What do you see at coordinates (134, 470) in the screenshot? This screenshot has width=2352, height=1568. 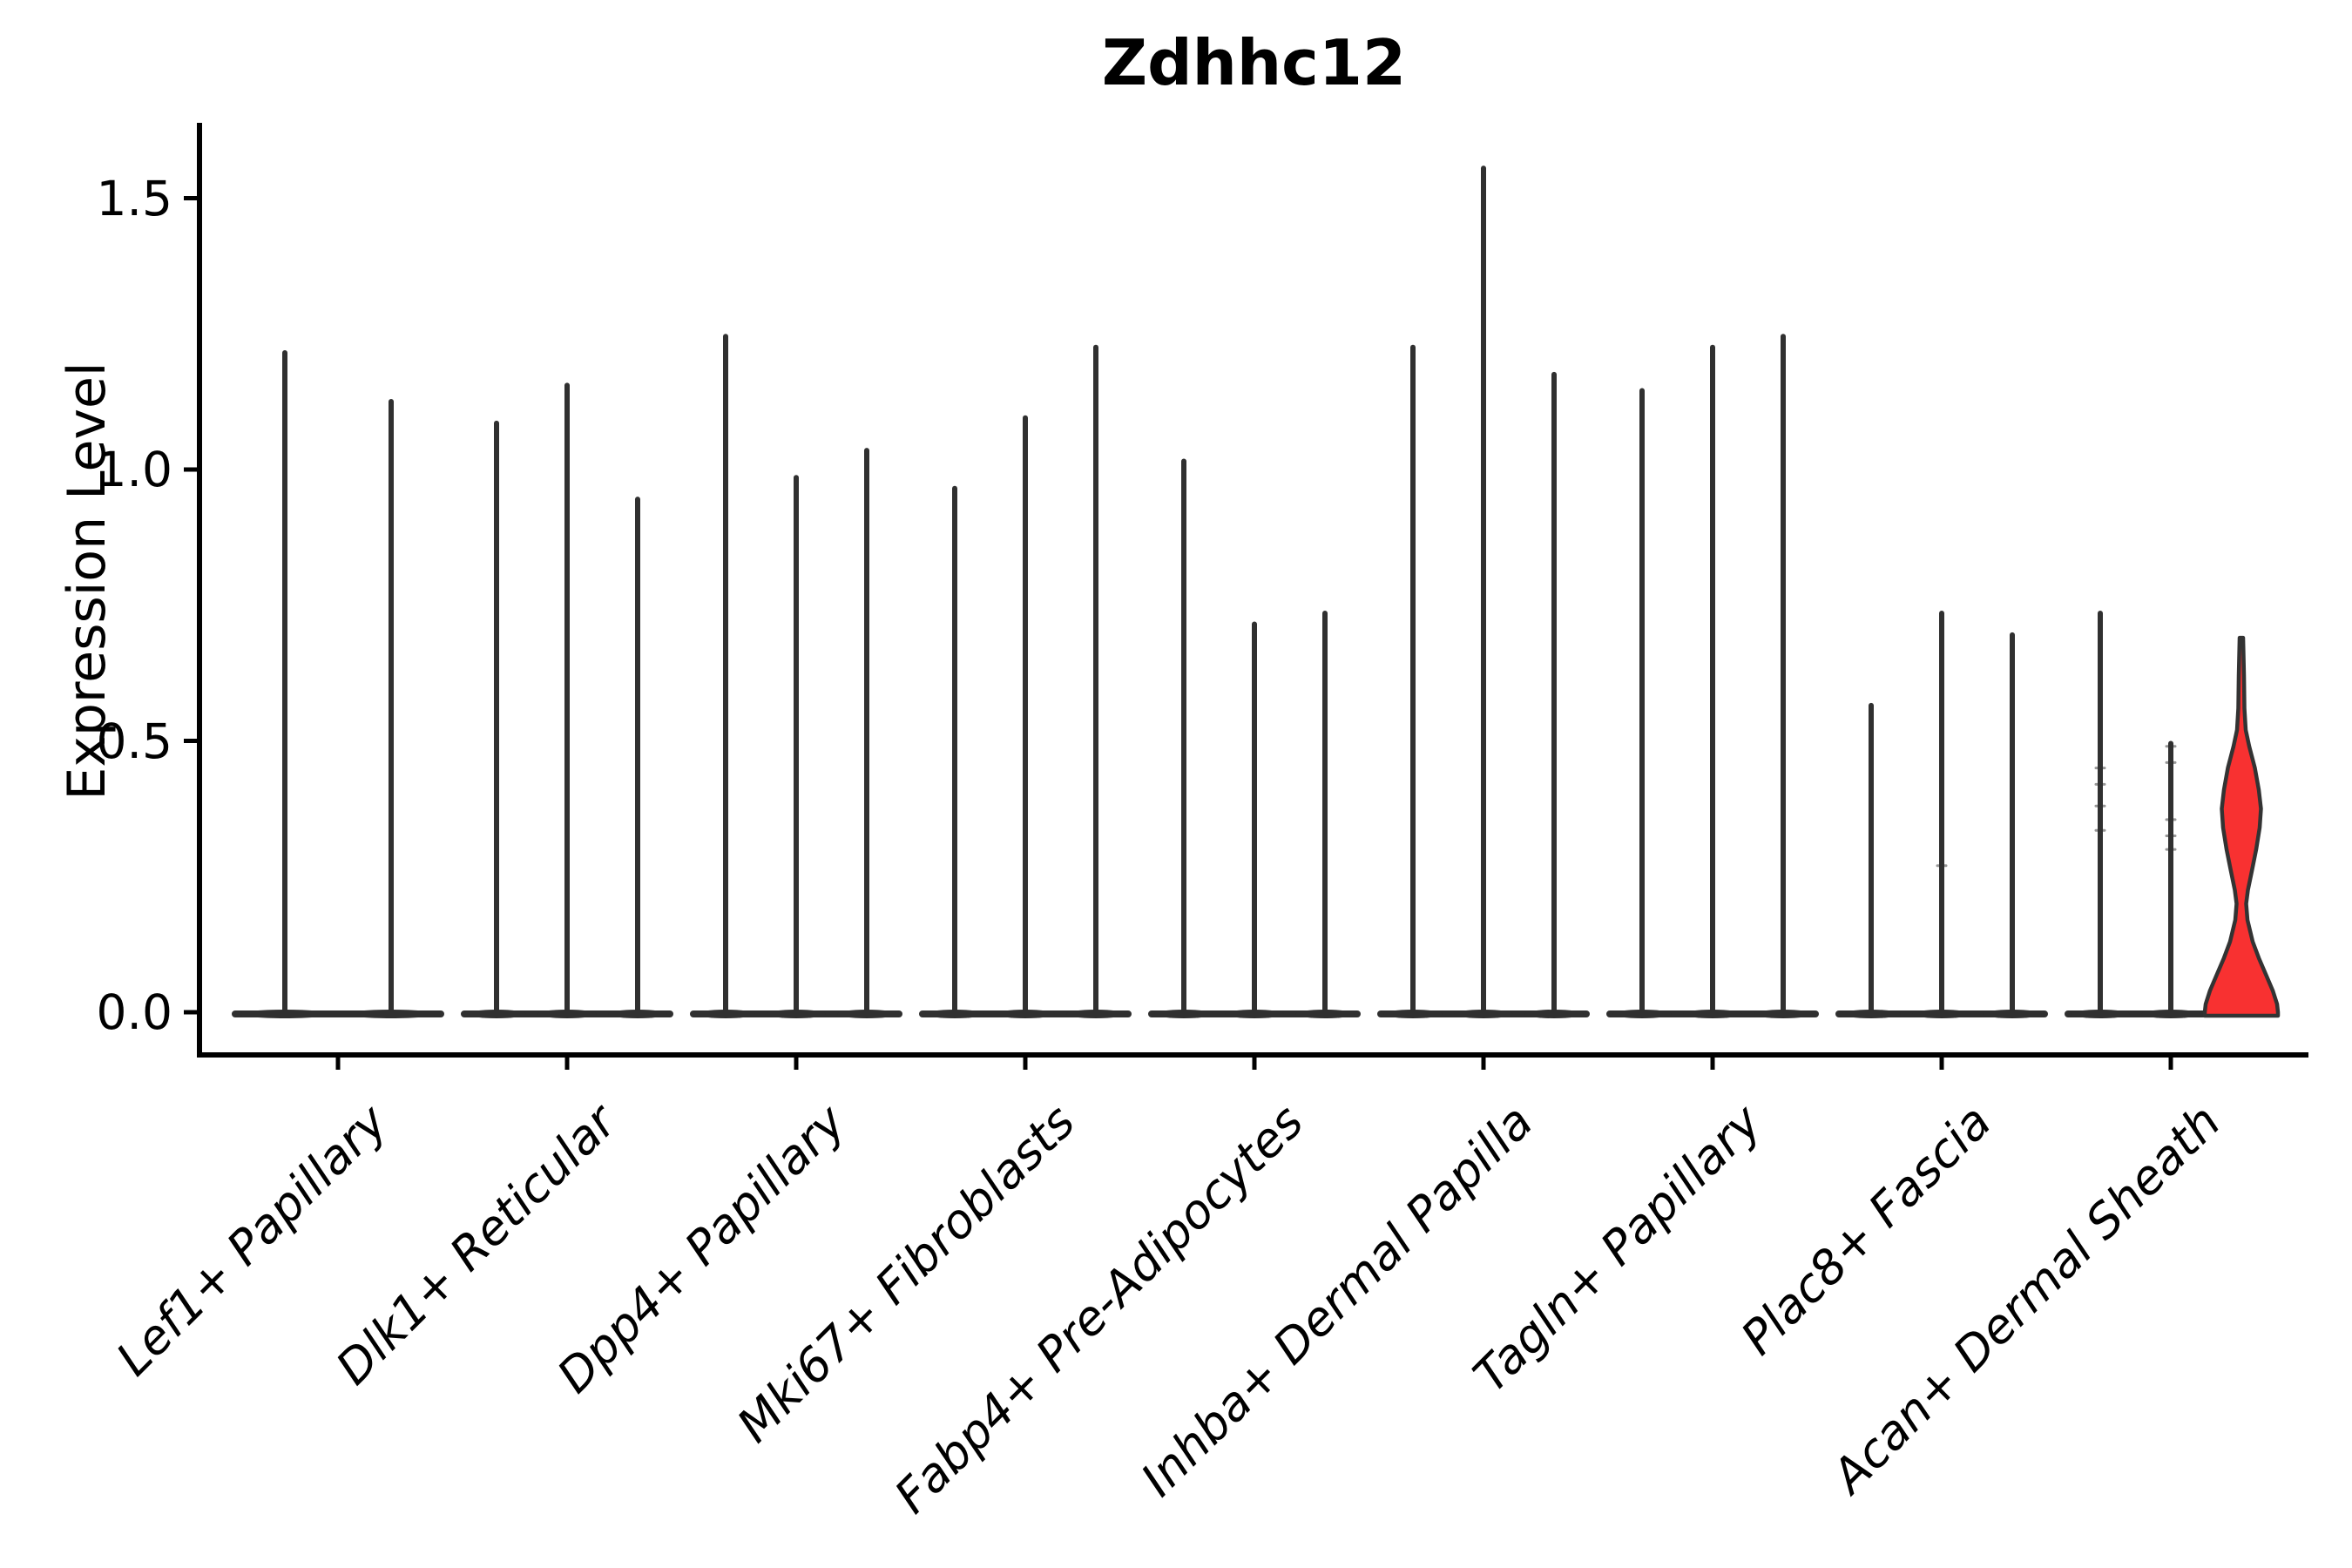 I see `y-tick-label: 1.0` at bounding box center [134, 470].